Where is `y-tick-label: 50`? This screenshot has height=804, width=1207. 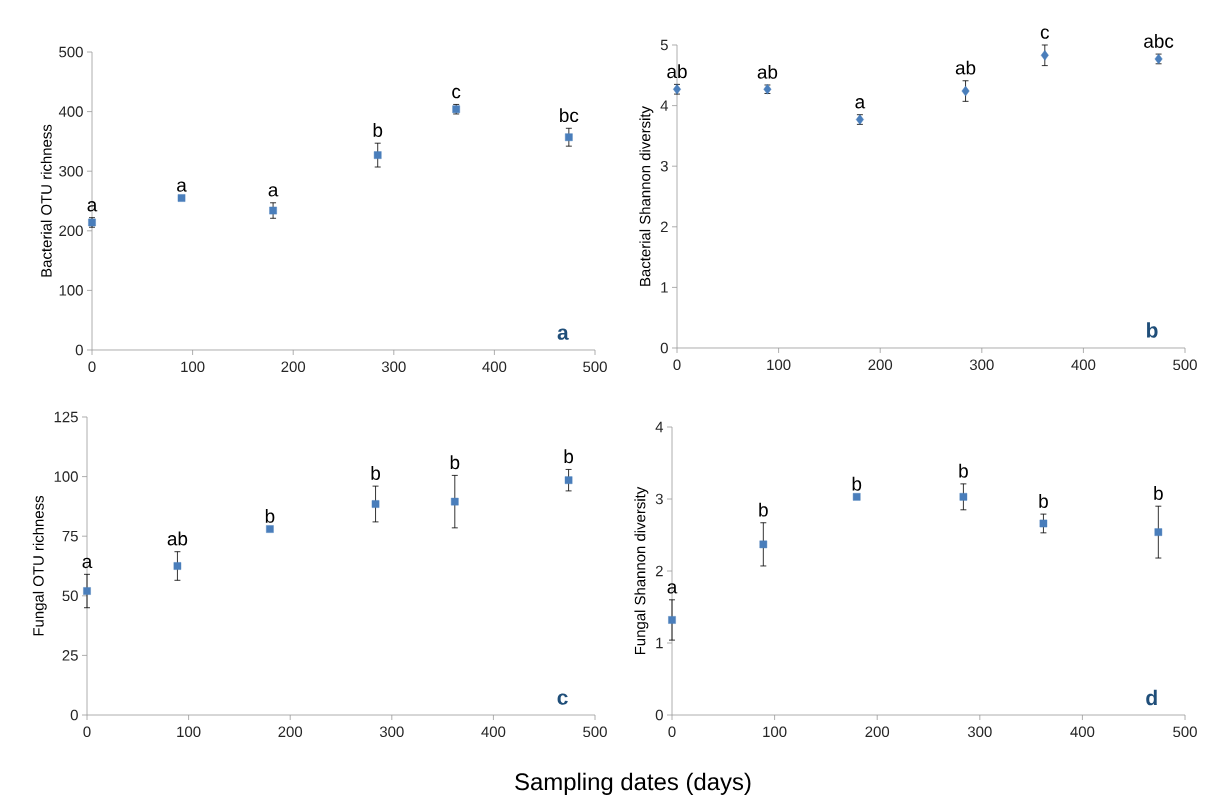 y-tick-label: 50 is located at coordinates (70, 596).